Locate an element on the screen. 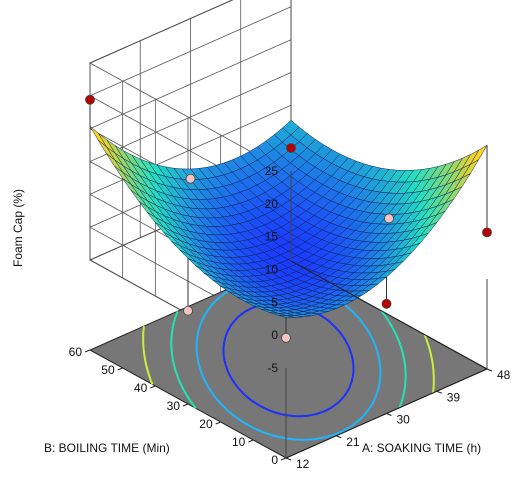 The width and height of the screenshot is (521, 478). y-tick-label: 60 is located at coordinates (76, 352).